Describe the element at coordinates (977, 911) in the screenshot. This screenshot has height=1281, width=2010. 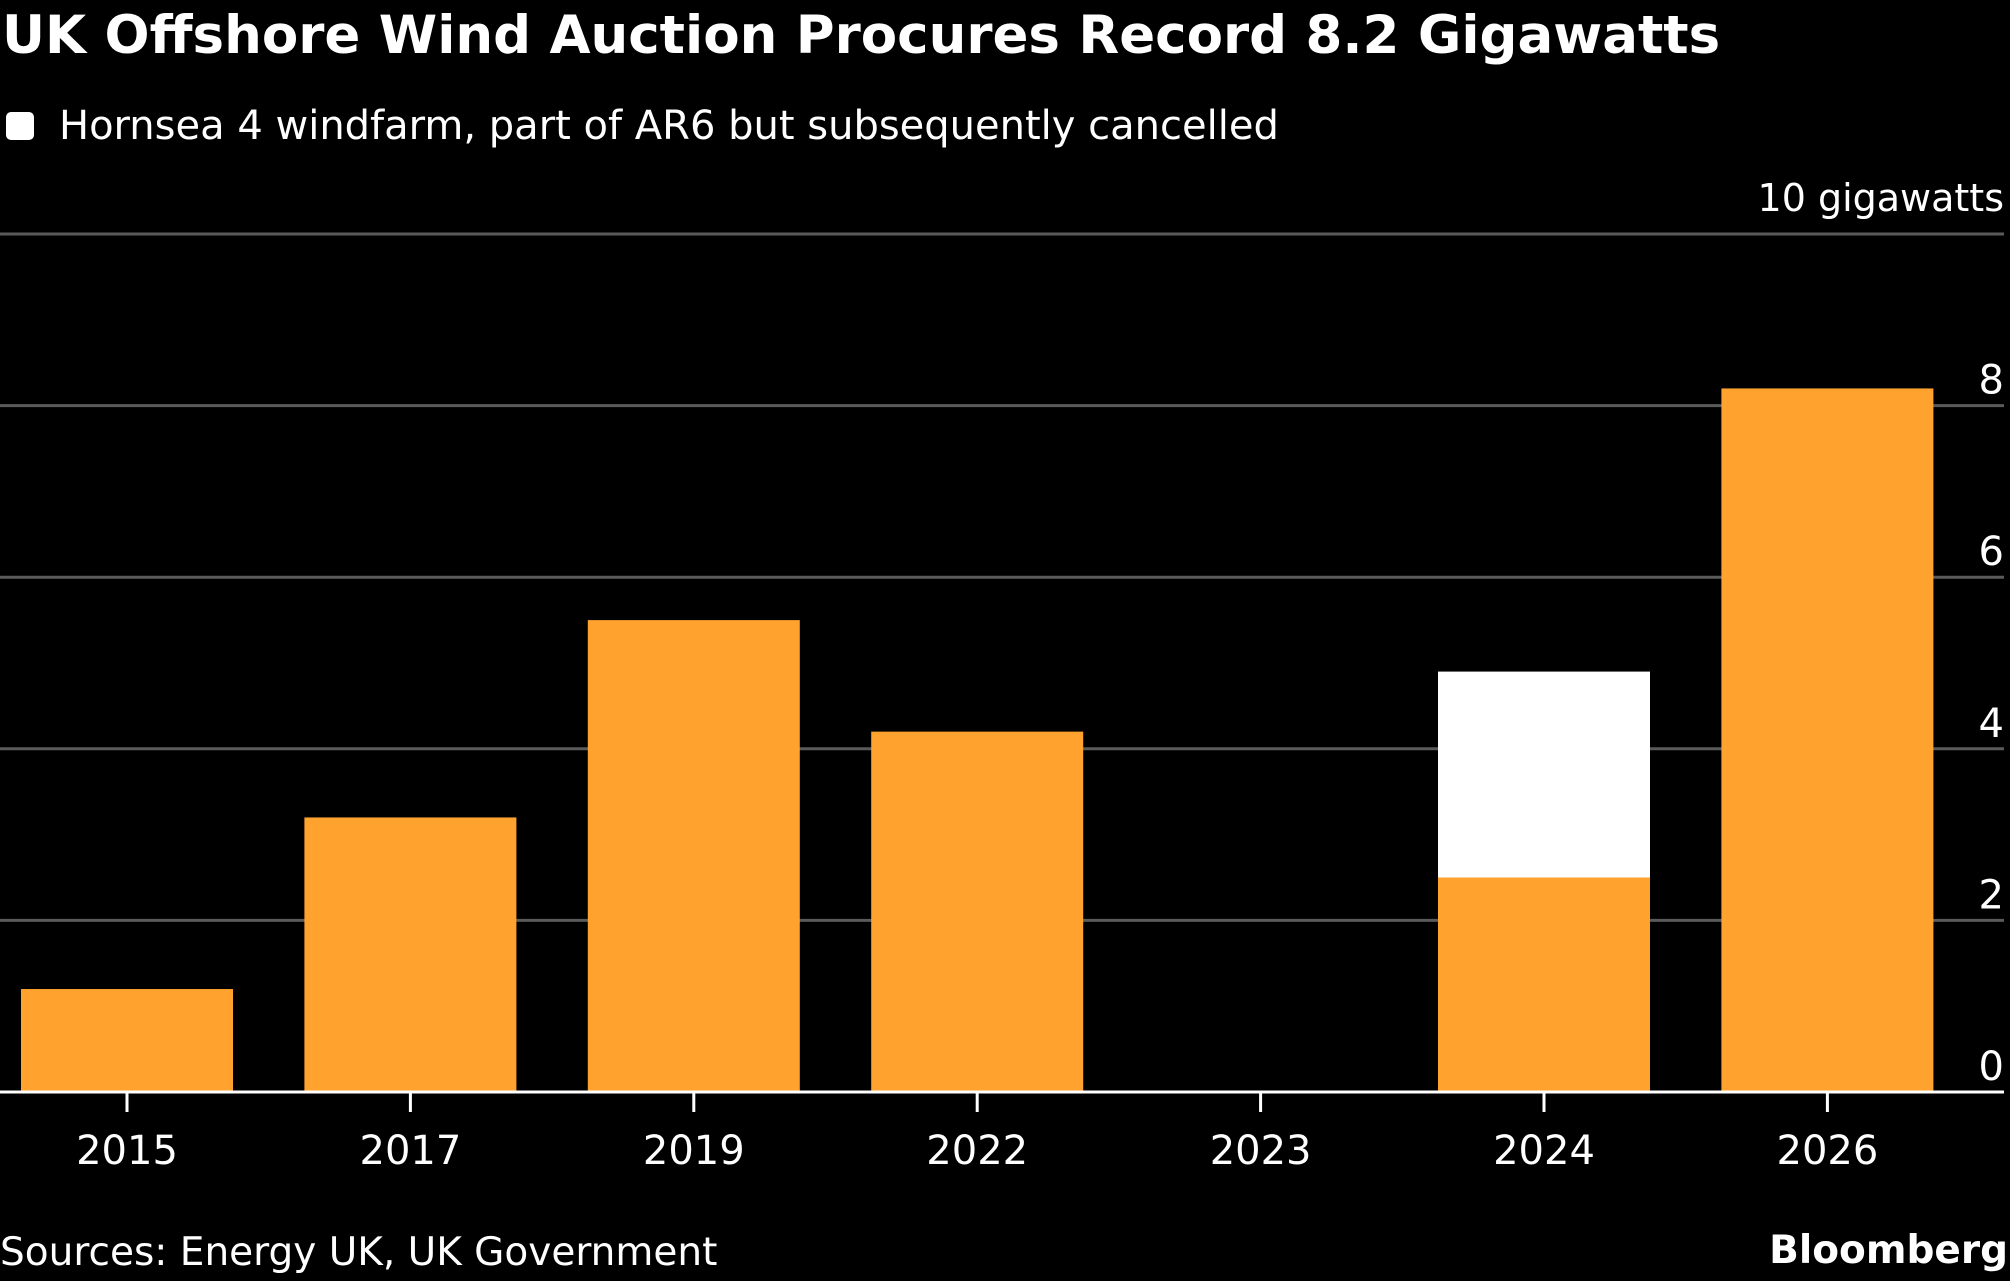
I see `bar-2022-awarded` at that location.